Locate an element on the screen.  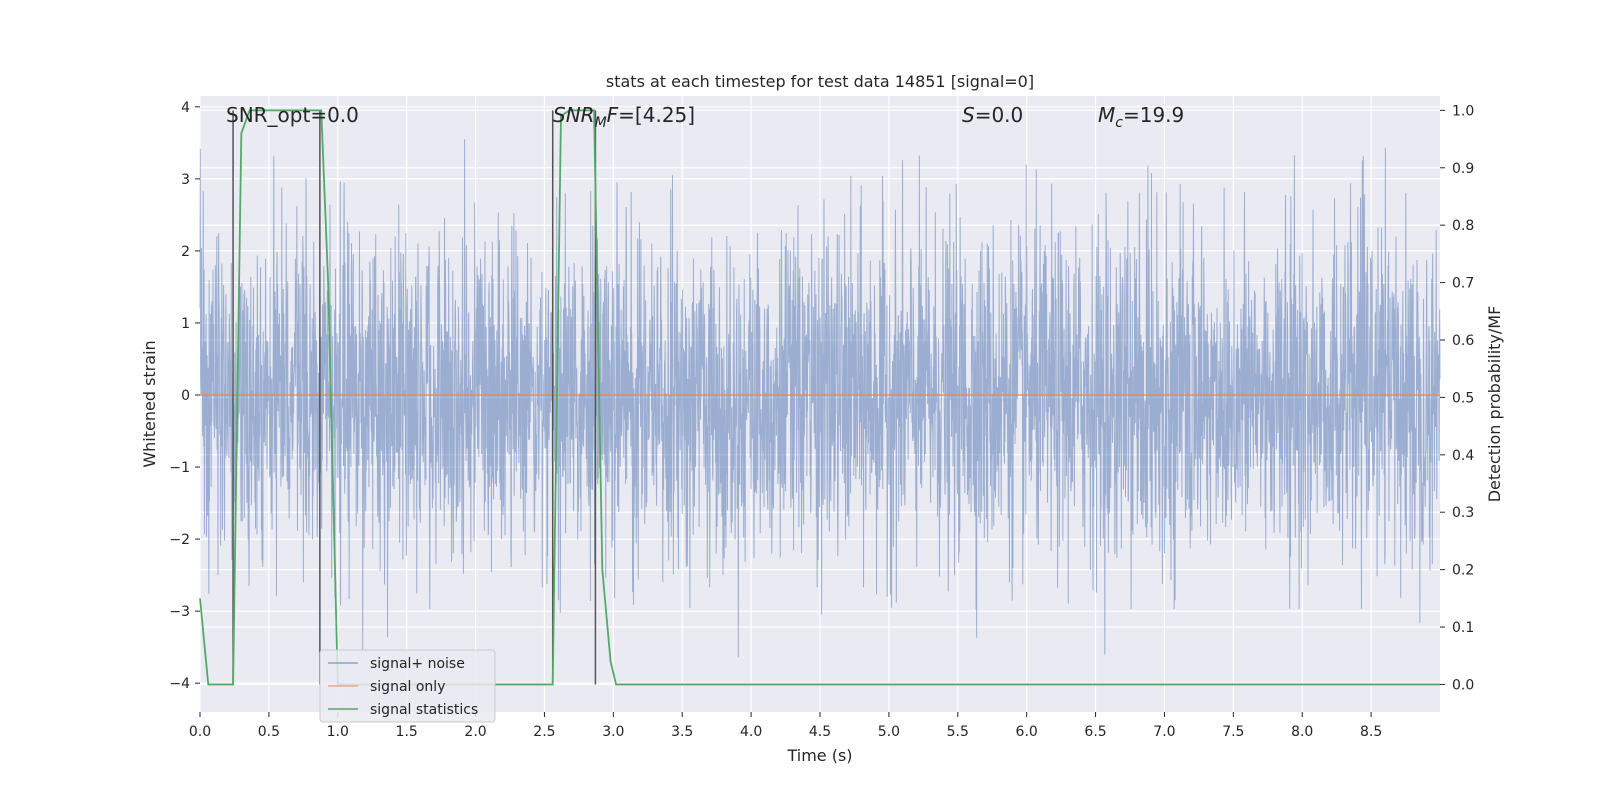
annotations: SNR_opt=0.0 SNRMF=[4.25] S=0.0 Mc=19.9 is located at coordinates (705, 117).